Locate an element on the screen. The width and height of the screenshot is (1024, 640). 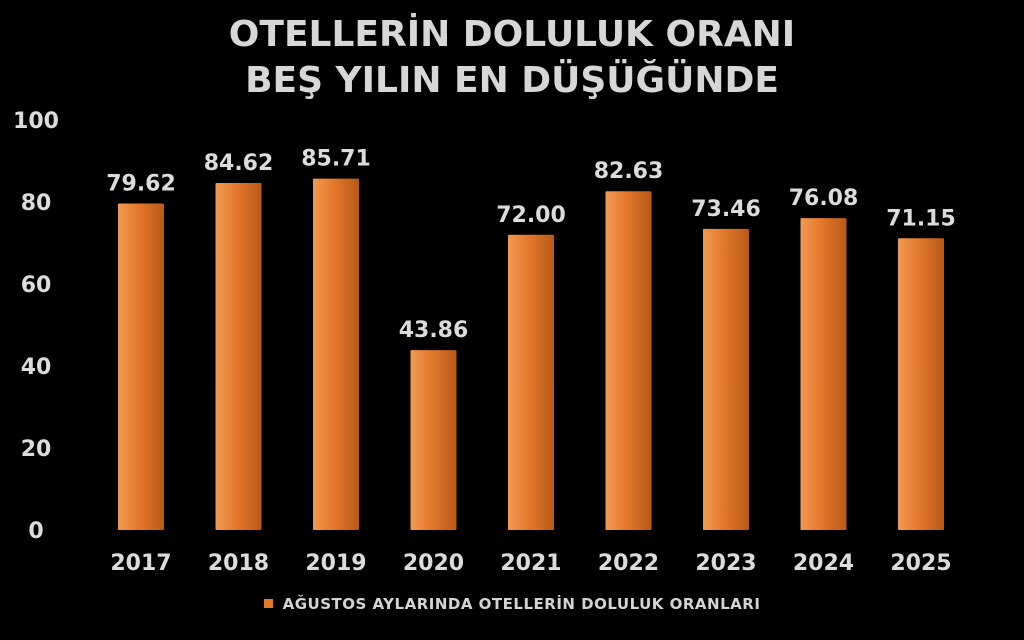
x-axis: 2017 2018 2019 2020 2021 2022 2023 2024 2025 is located at coordinates (530, 563).